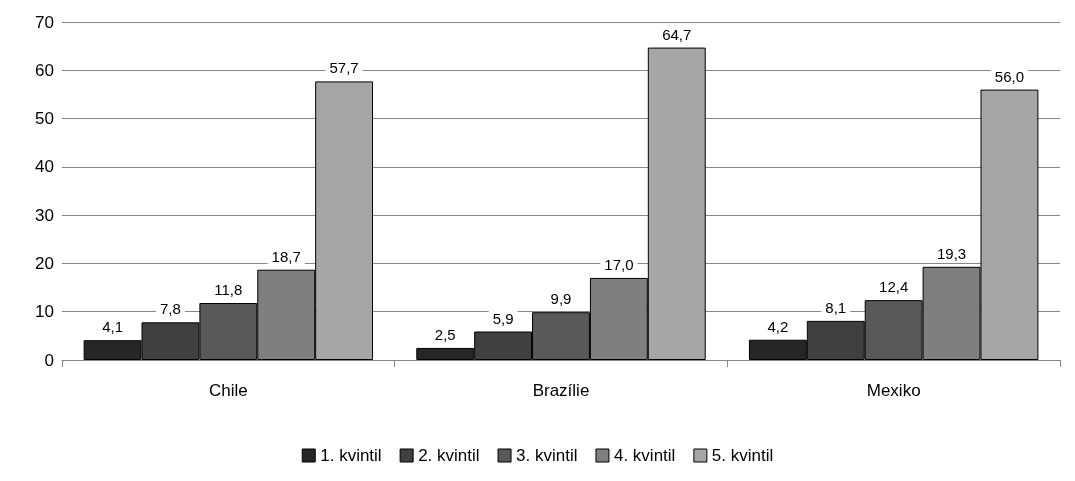 The width and height of the screenshot is (1075, 481). What do you see at coordinates (44, 263) in the screenshot?
I see `y-tick-label: 20` at bounding box center [44, 263].